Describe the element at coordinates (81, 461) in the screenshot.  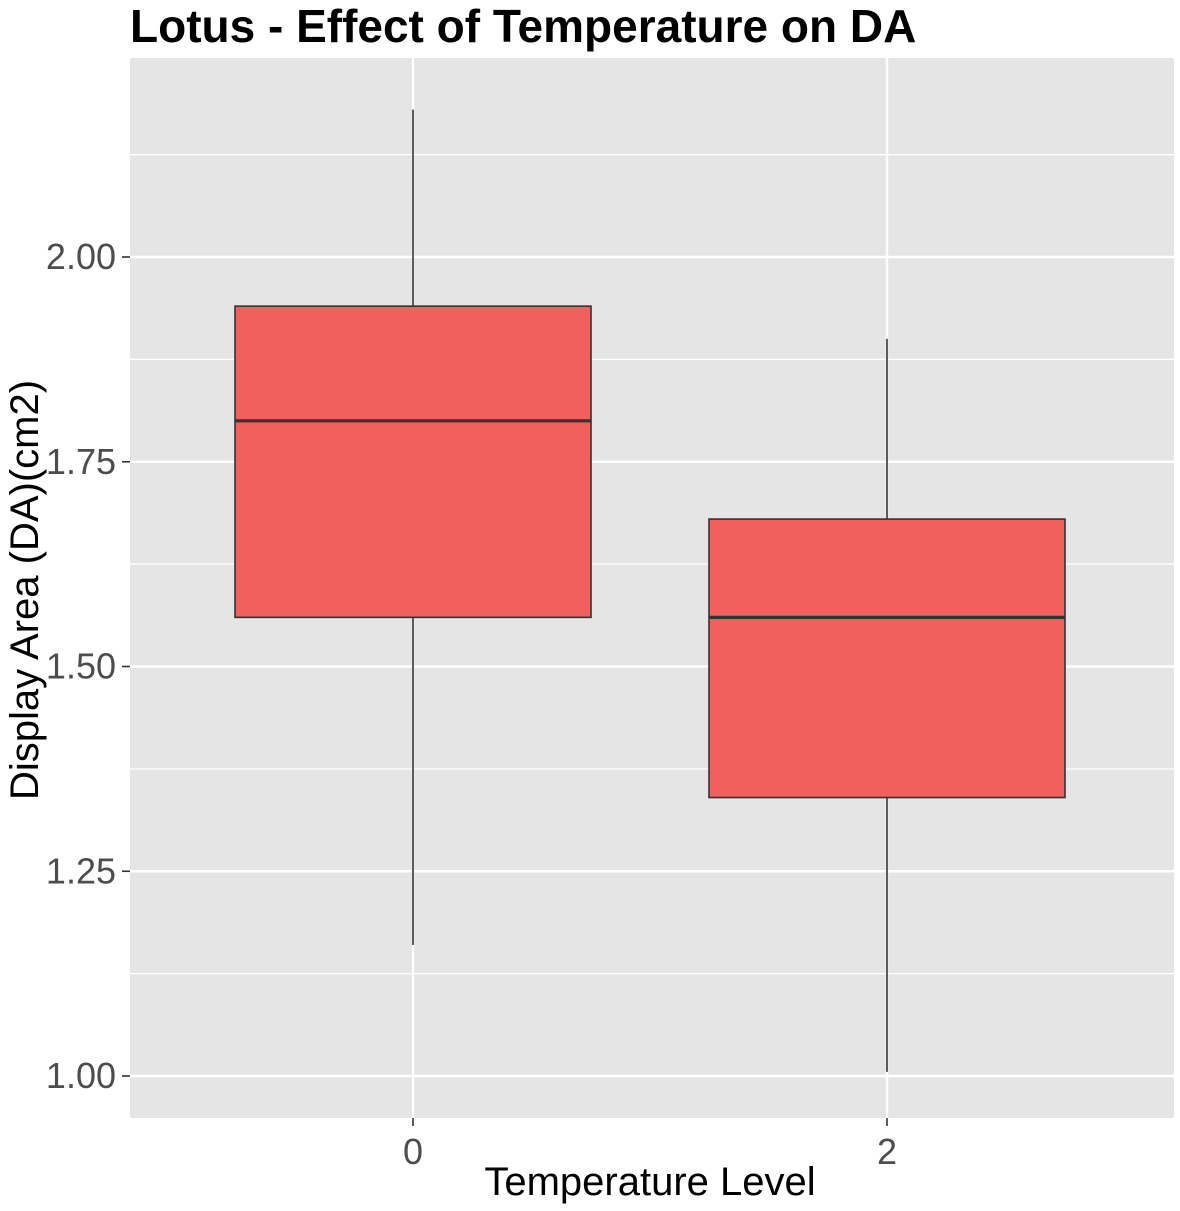
I see `y-tick-label: 1.75` at that location.